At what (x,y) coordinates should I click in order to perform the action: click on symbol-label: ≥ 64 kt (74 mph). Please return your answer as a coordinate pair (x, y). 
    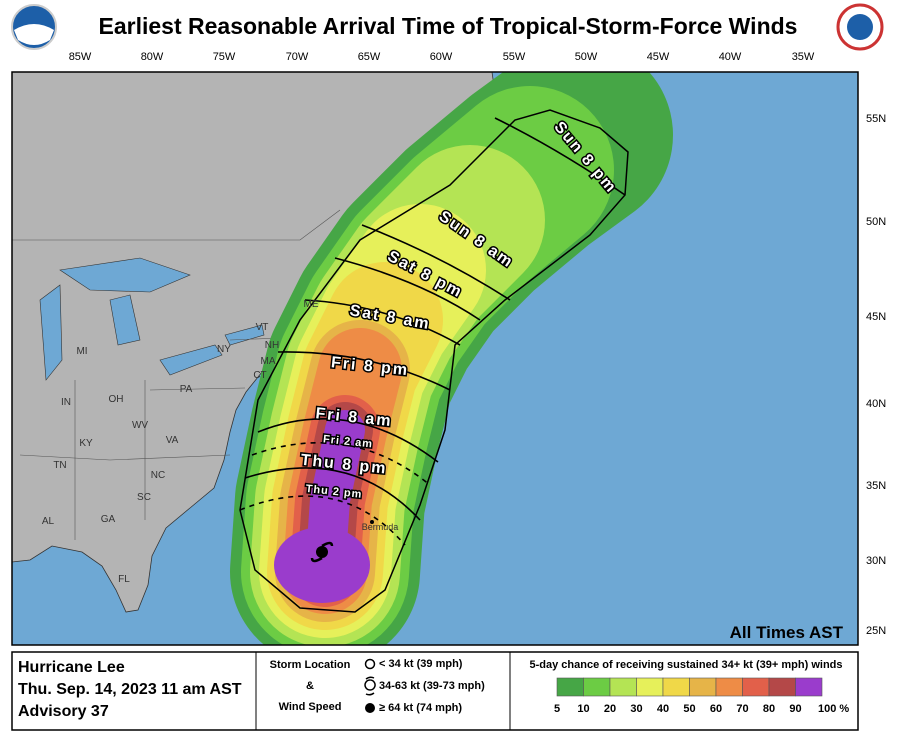
    Looking at the image, I should click on (420, 708).